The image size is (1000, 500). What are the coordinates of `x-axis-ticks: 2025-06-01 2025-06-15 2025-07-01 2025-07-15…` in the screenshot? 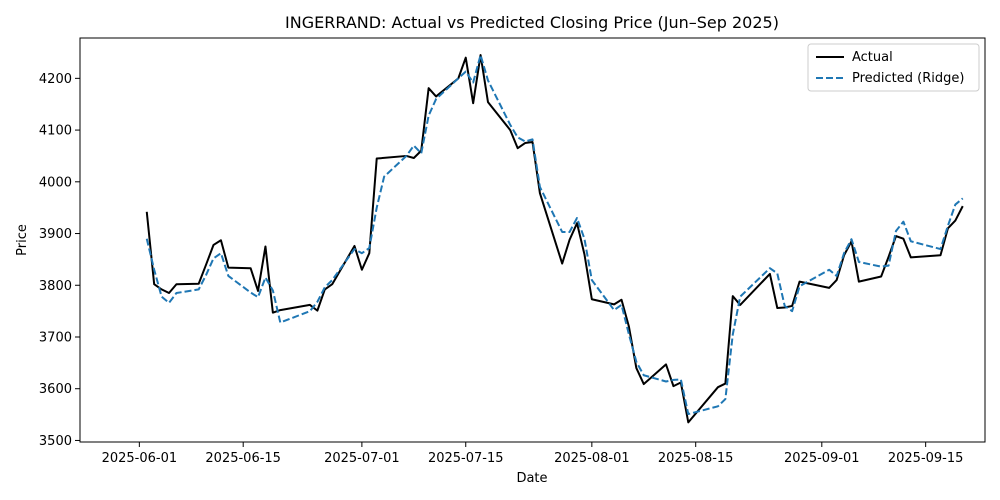 It's located at (533, 454).